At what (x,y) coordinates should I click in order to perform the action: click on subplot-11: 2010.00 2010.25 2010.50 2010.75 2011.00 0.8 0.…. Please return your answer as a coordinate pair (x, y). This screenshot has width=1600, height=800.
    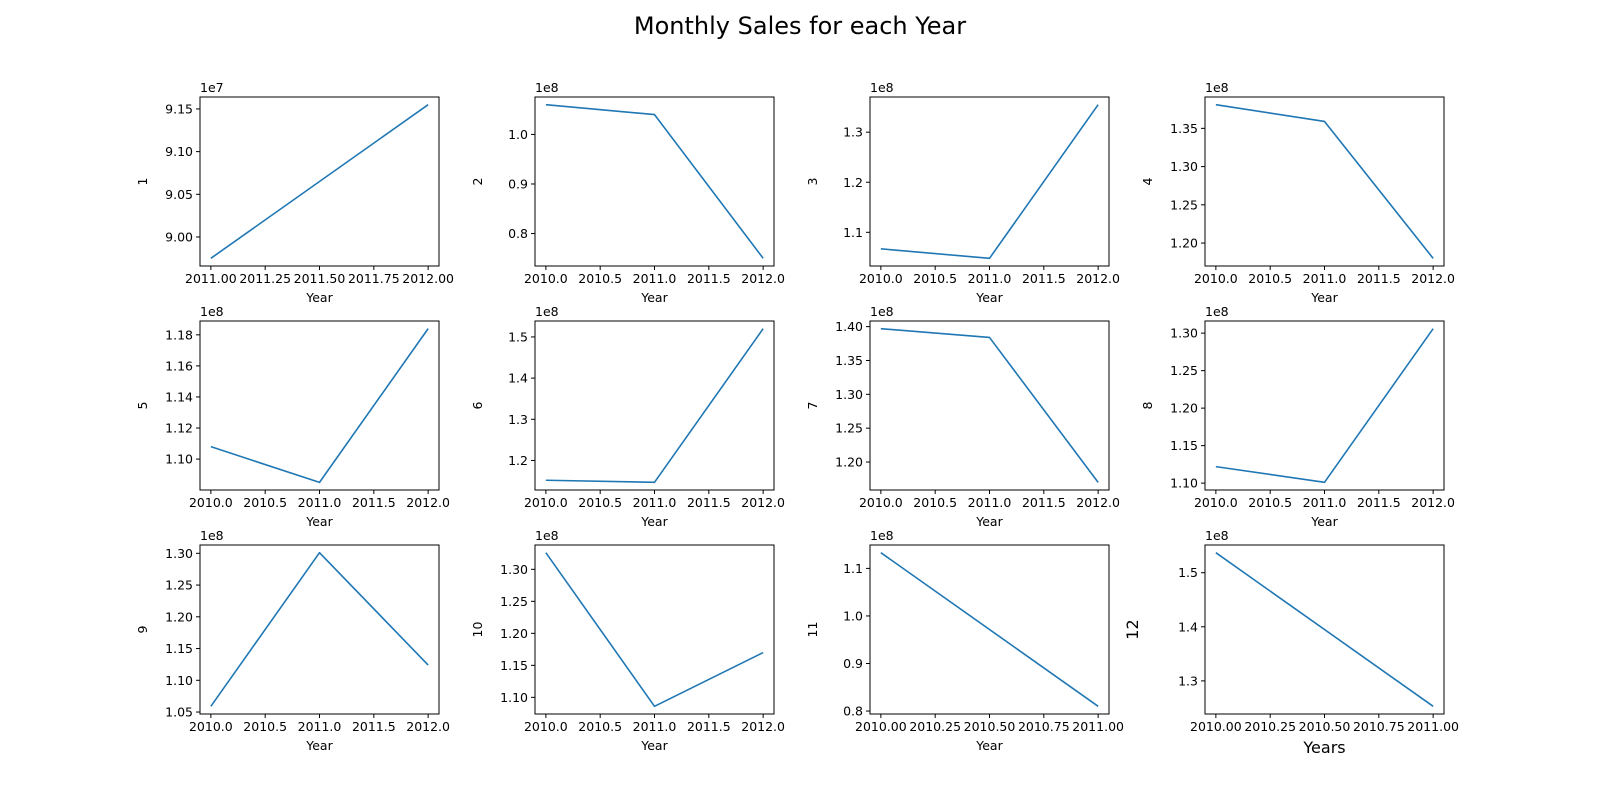
    Looking at the image, I should click on (964, 640).